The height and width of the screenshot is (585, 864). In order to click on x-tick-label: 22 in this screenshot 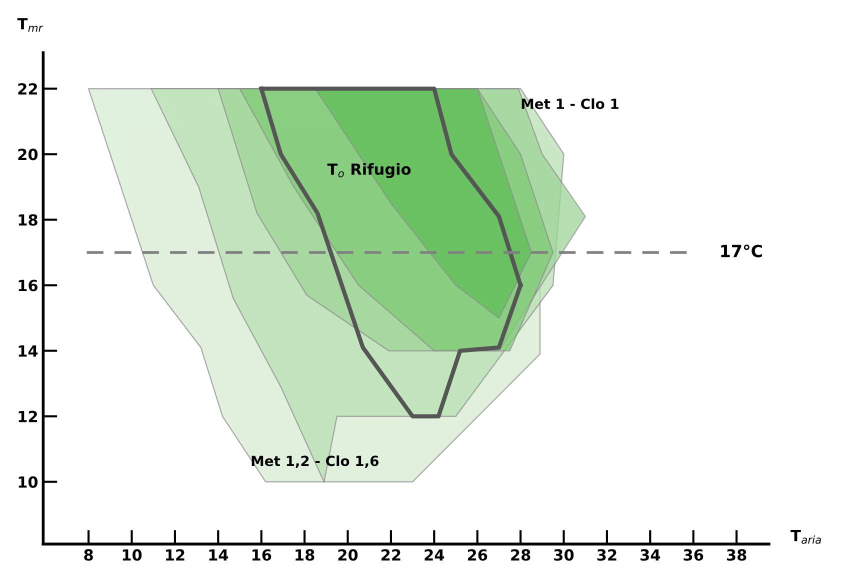, I will do `click(391, 555)`.